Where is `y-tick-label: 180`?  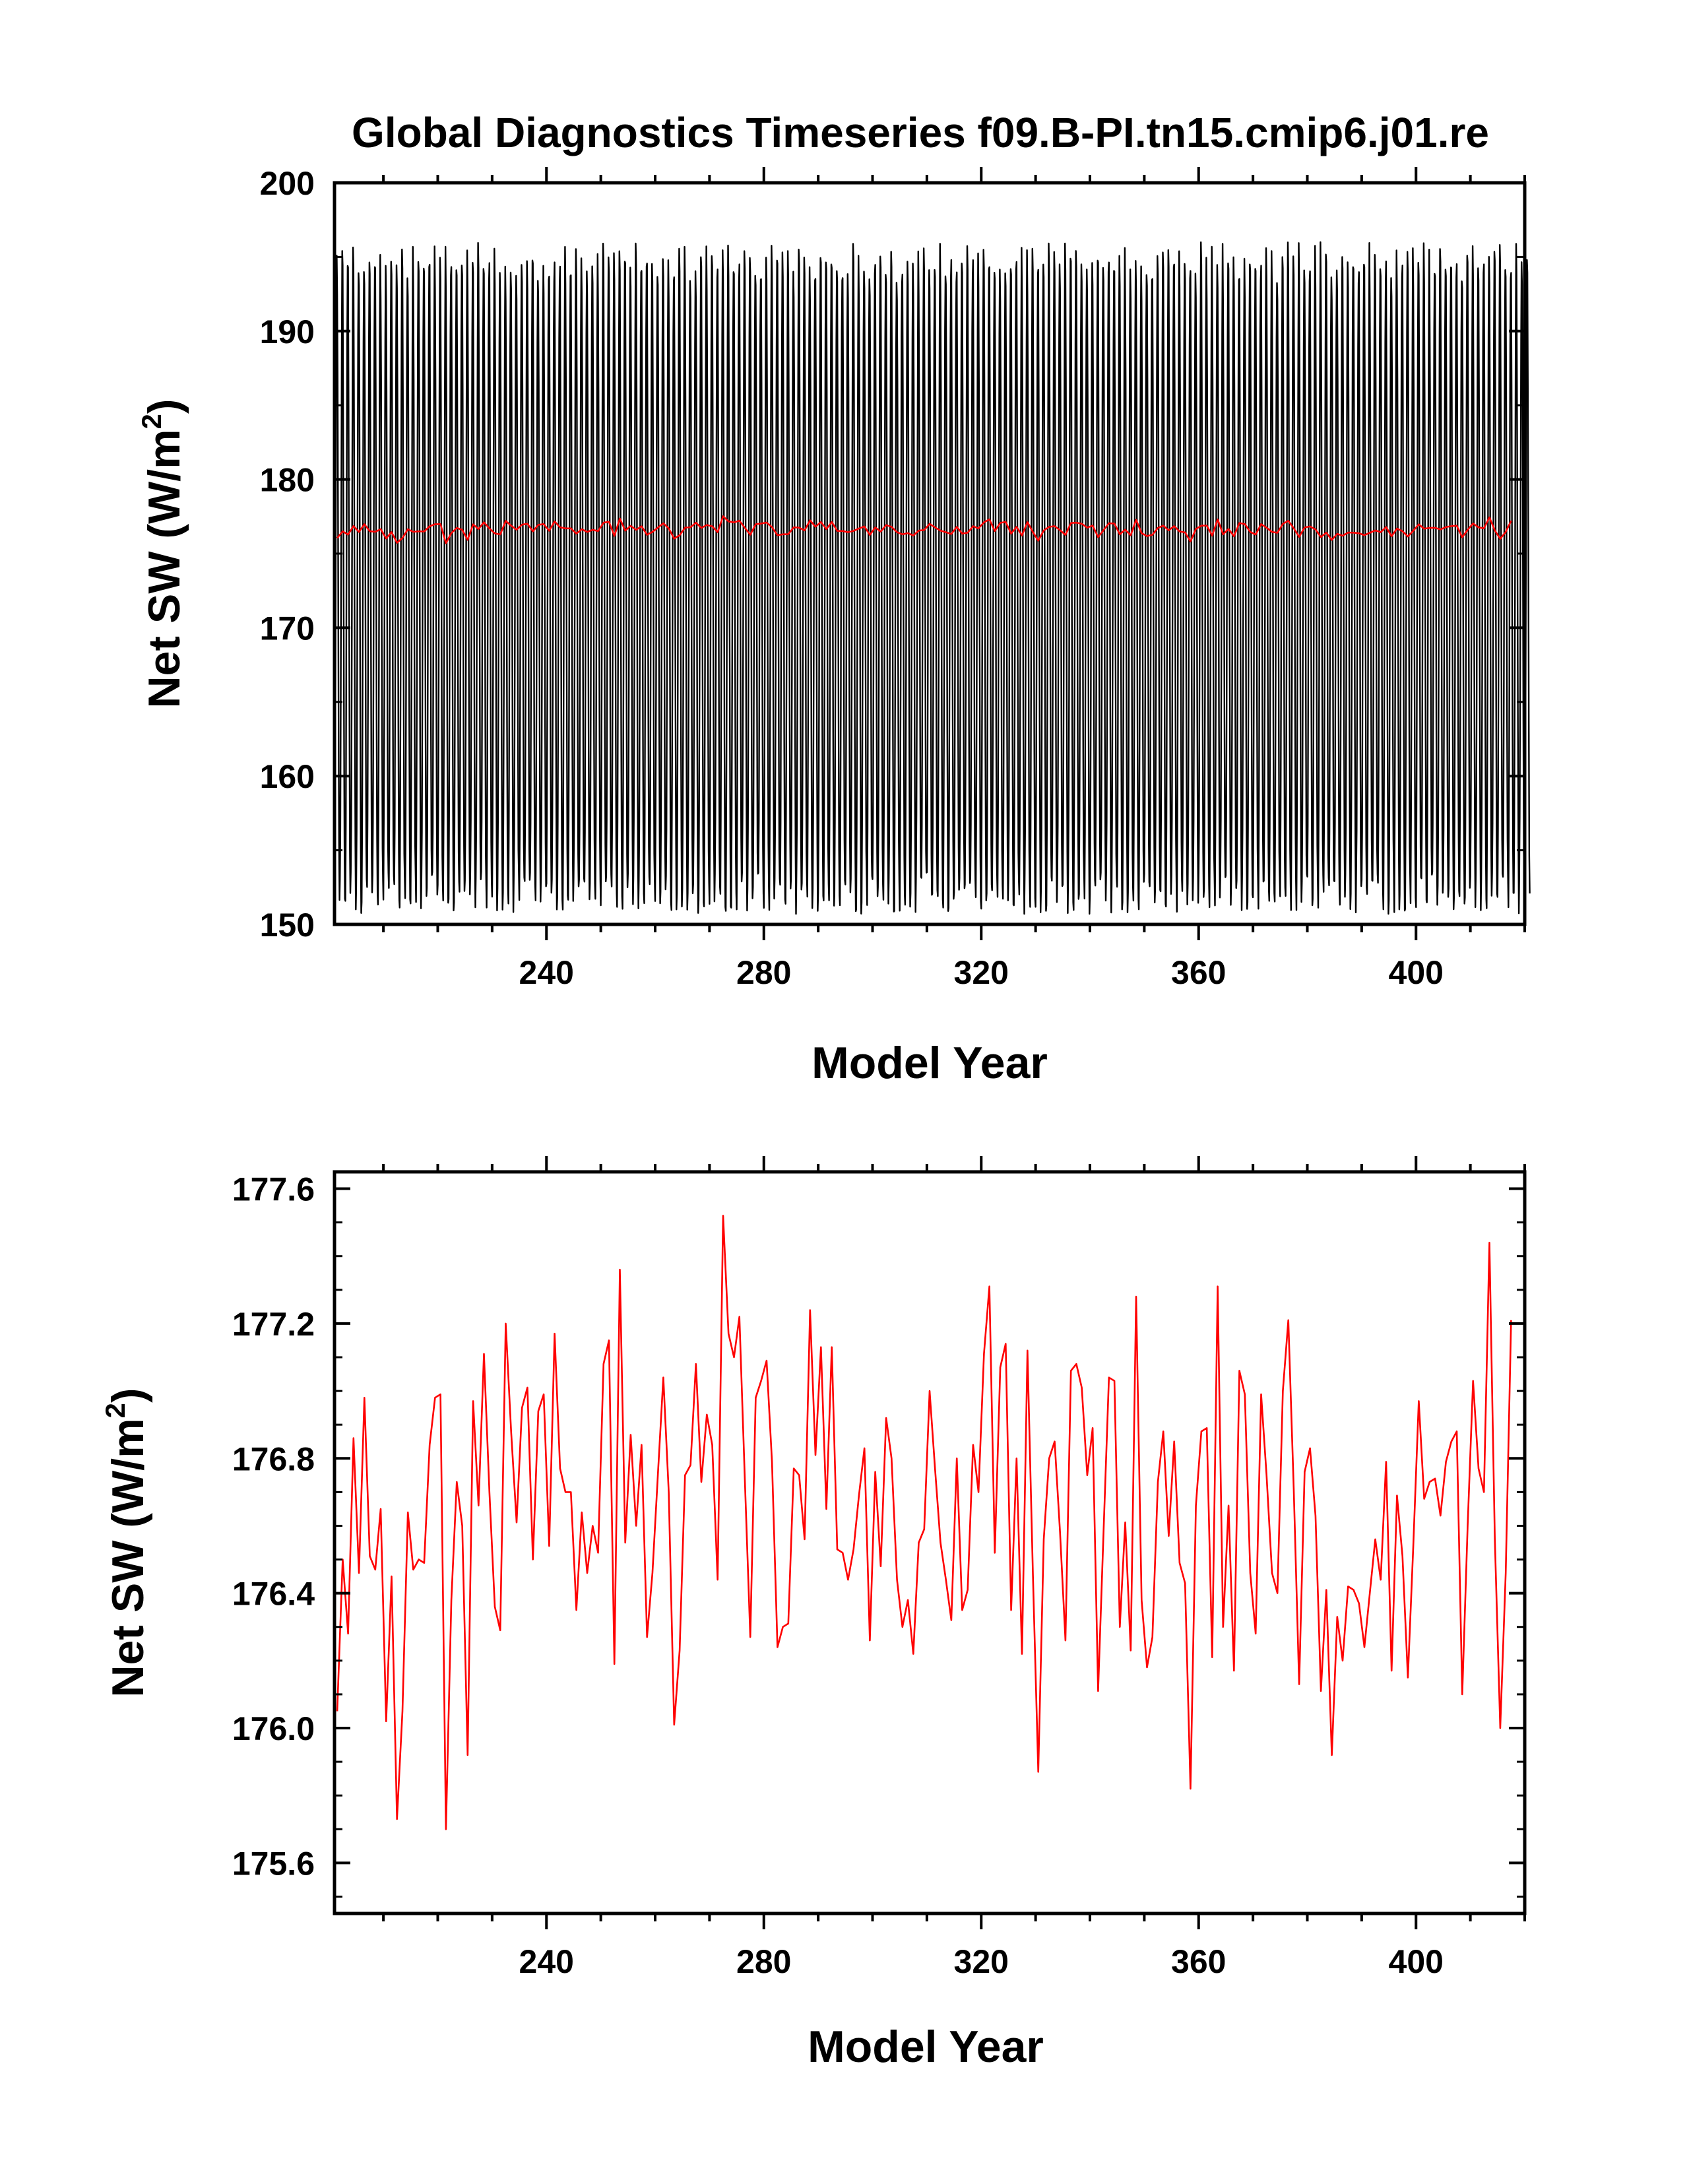
y-tick-label: 180 is located at coordinates (287, 480).